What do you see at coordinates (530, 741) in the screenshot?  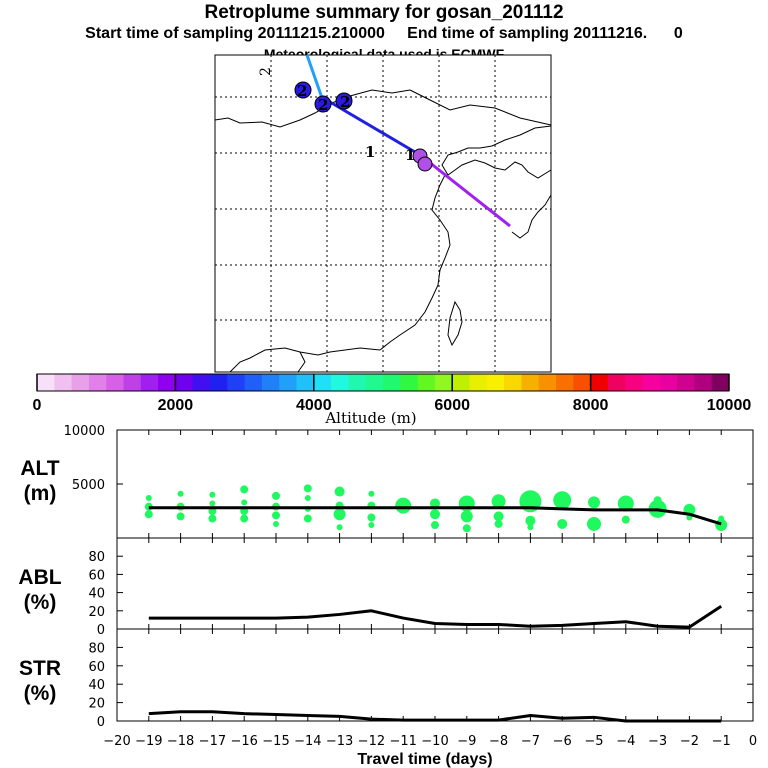 I see `x-tick-label: −7` at bounding box center [530, 741].